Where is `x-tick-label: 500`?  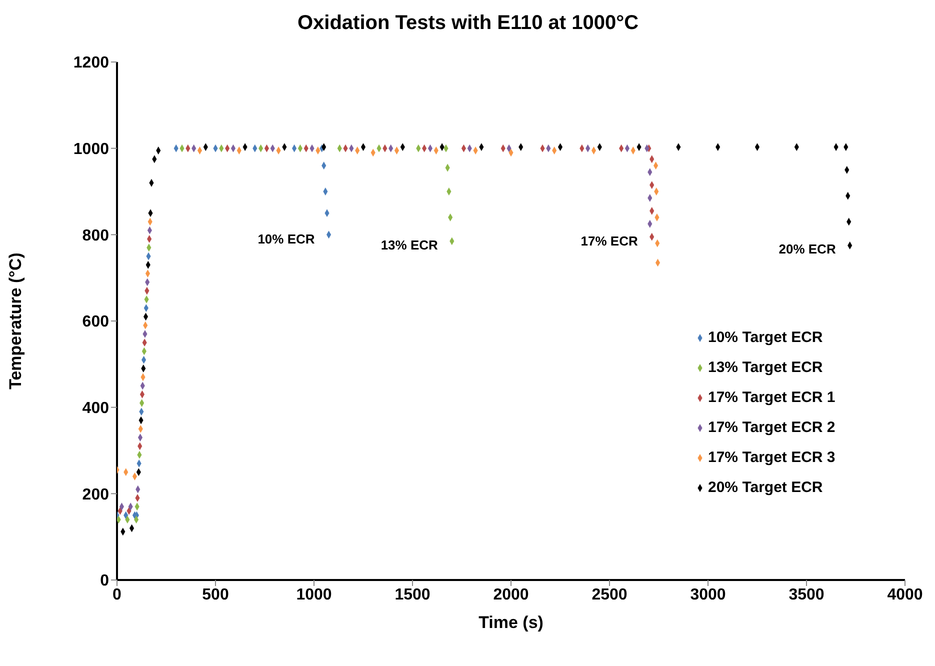
x-tick-label: 500 is located at coordinates (215, 595).